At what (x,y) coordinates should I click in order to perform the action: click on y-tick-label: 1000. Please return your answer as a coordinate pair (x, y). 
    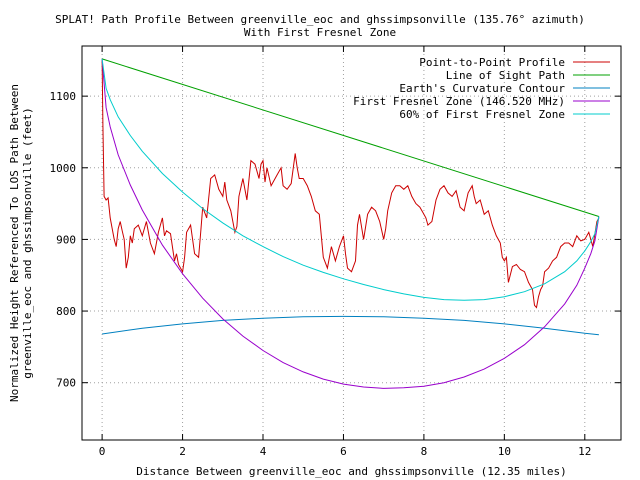
    Looking at the image, I should click on (63, 168).